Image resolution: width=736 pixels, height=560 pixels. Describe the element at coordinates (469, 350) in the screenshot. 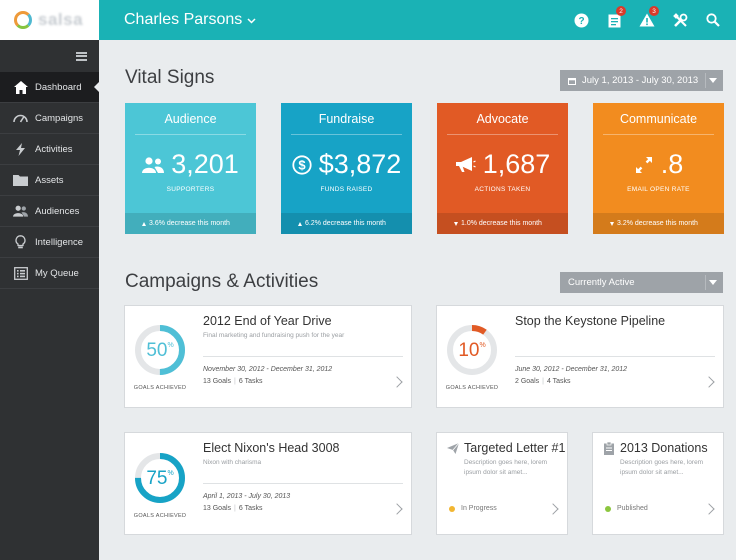

I see `percent-value: 10` at that location.